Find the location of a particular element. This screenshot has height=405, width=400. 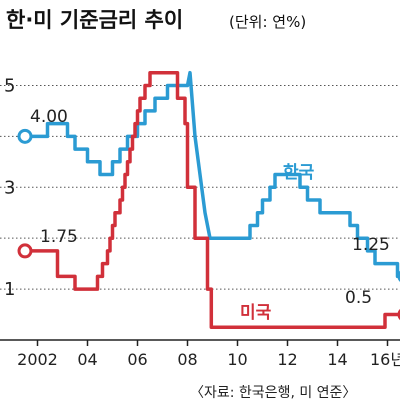

series-label-korea: 한국 is located at coordinates (299, 173).